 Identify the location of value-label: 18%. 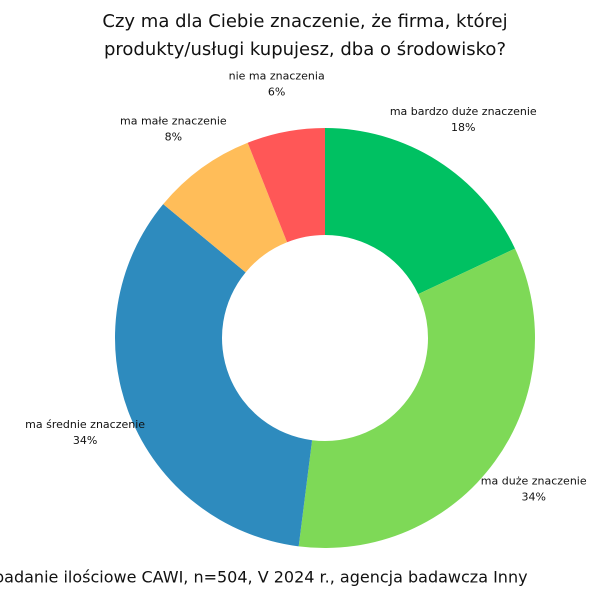
(463, 127).